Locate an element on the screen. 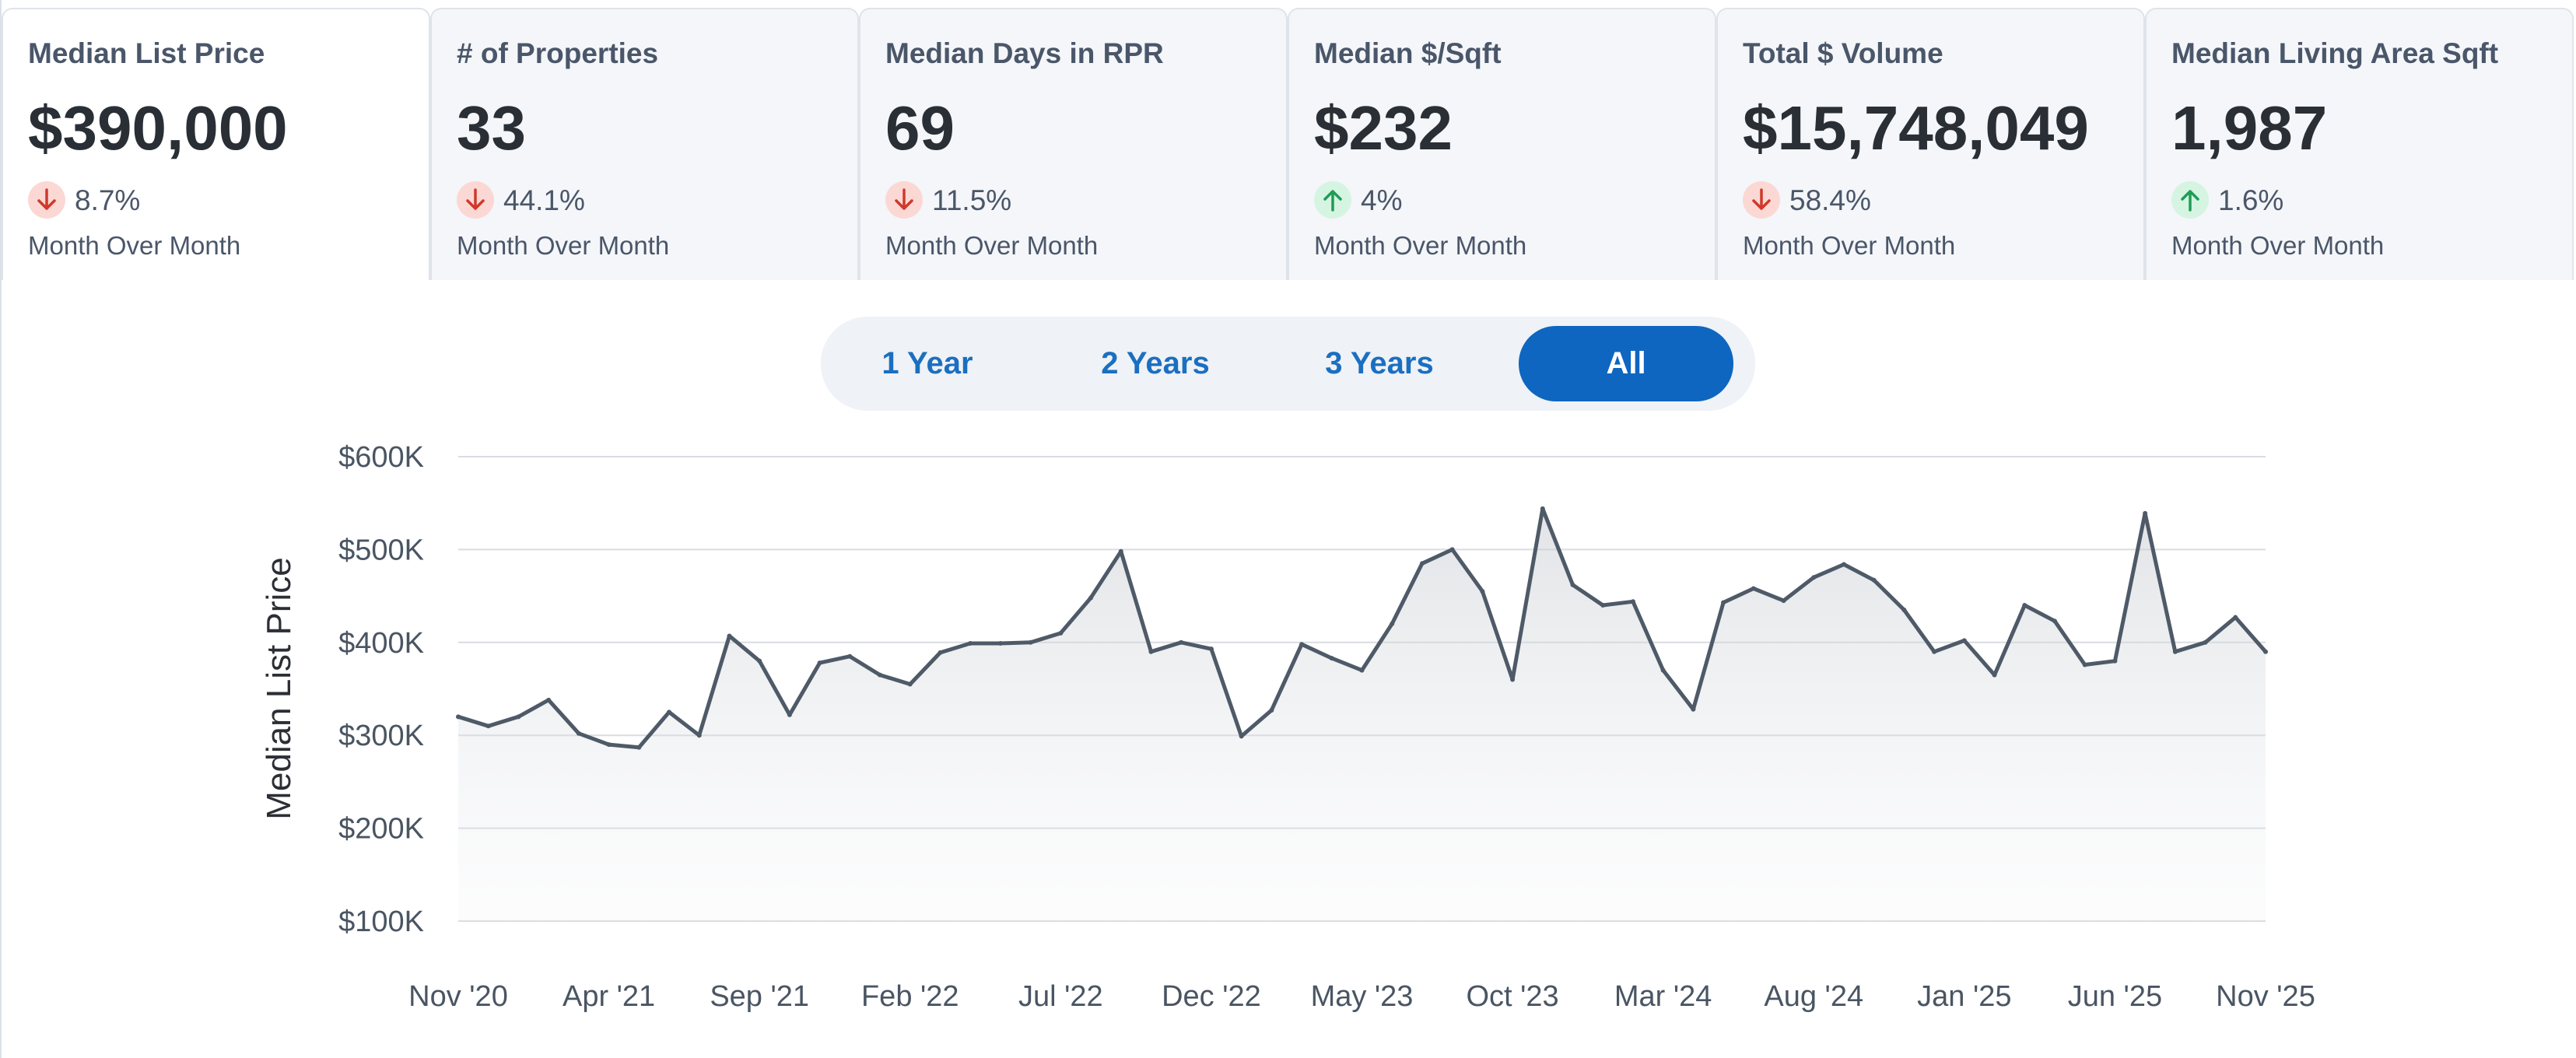  x-tick-label: Nov '20 is located at coordinates (458, 996).